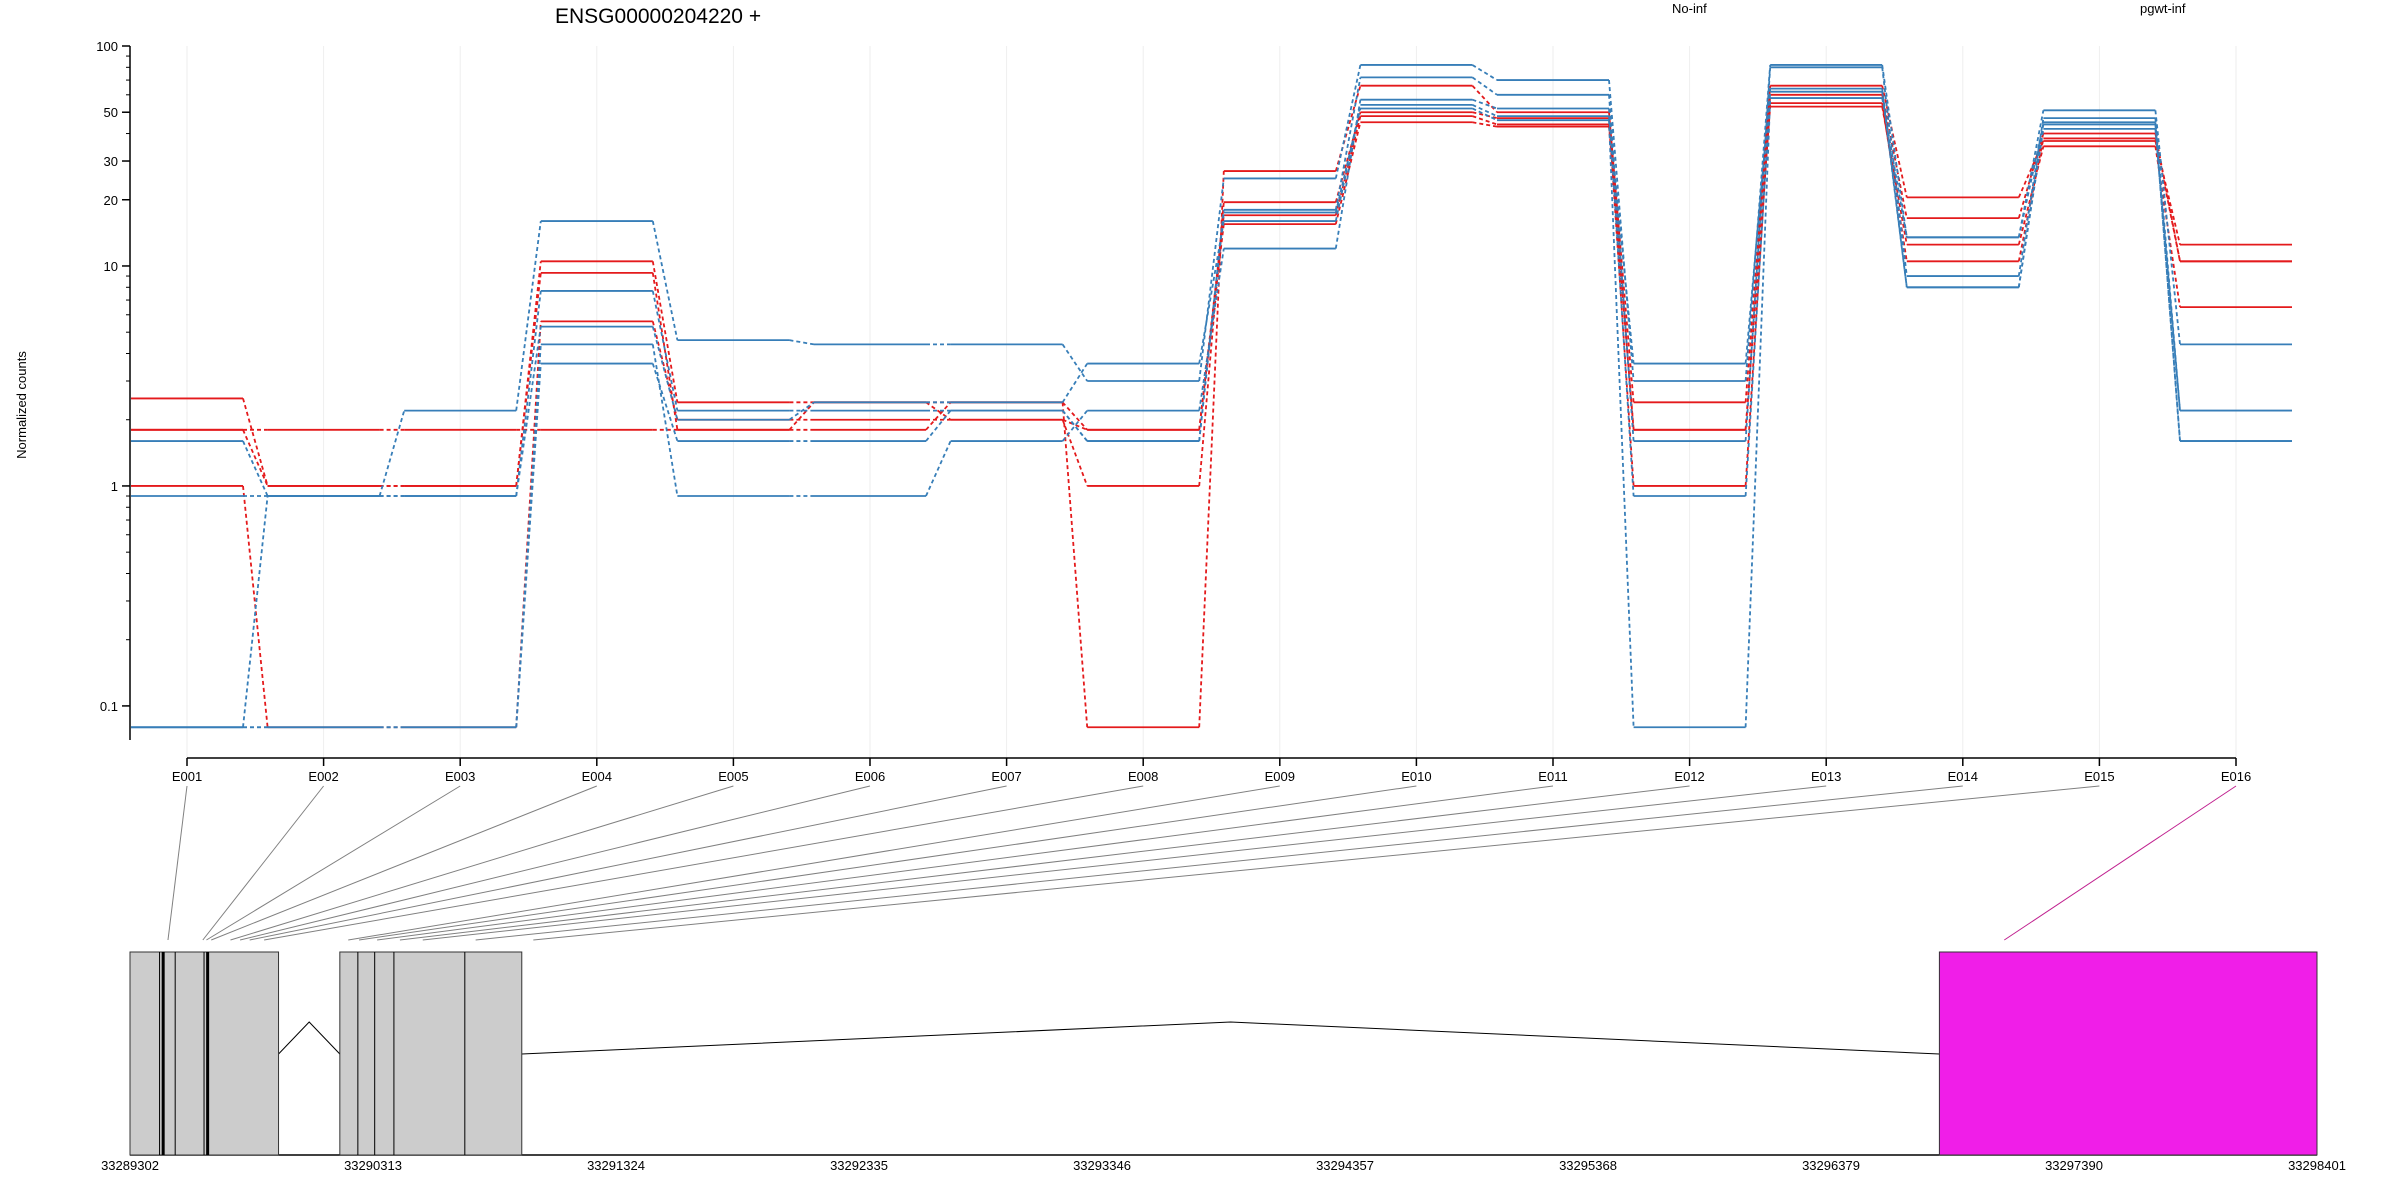 The width and height of the screenshot is (2400, 1200). I want to click on x-tick-label-e013: E013, so click(1826, 776).